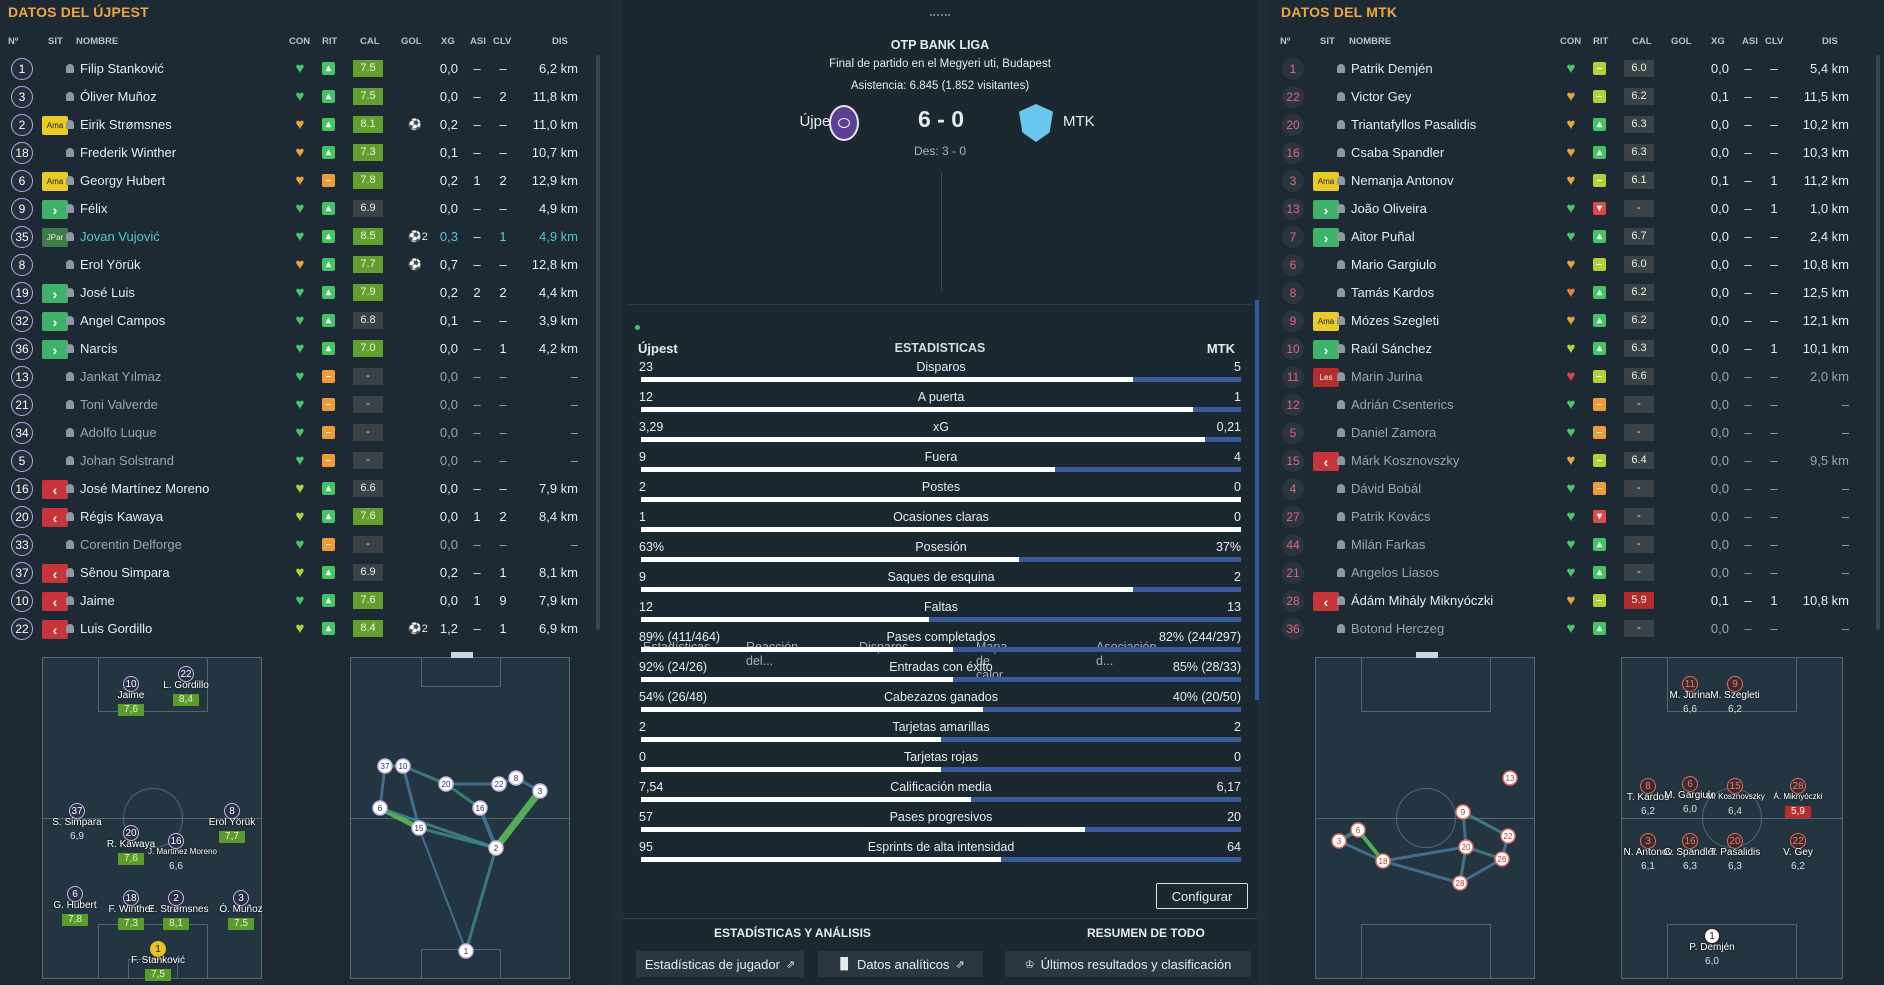 Image resolution: width=1884 pixels, height=985 pixels. Describe the element at coordinates (1576, 433) in the screenshot. I see `table-row: 5 Daniel Zamora ♥ – -0,0– – –` at that location.